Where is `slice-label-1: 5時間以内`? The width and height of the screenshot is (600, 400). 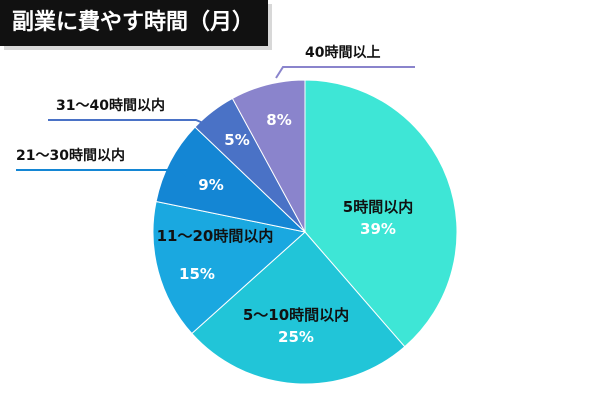 slice-label-1: 5時間以内 is located at coordinates (378, 207).